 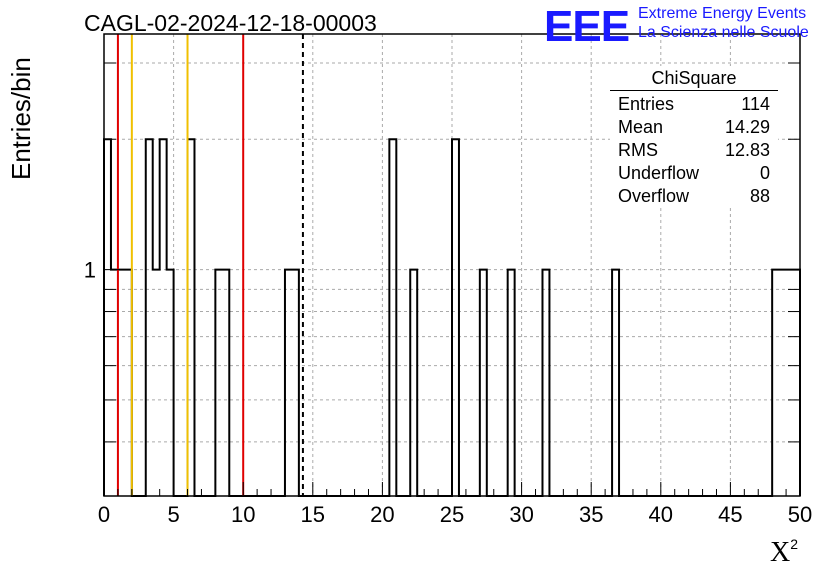 What do you see at coordinates (780, 552) in the screenshot?
I see `x-axis-label-main: X` at bounding box center [780, 552].